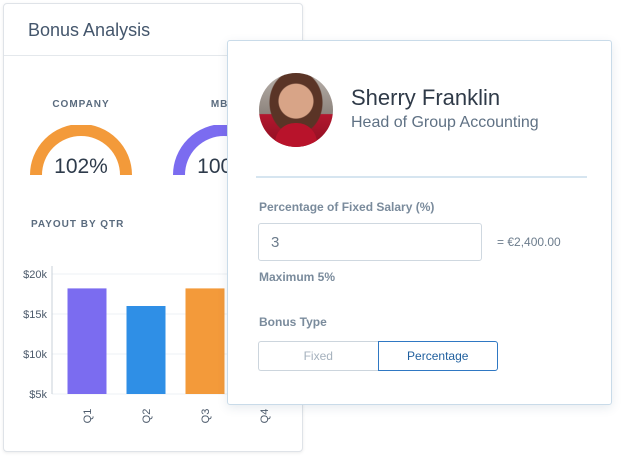  What do you see at coordinates (370, 242) in the screenshot?
I see `salary-percentage-input` at bounding box center [370, 242].